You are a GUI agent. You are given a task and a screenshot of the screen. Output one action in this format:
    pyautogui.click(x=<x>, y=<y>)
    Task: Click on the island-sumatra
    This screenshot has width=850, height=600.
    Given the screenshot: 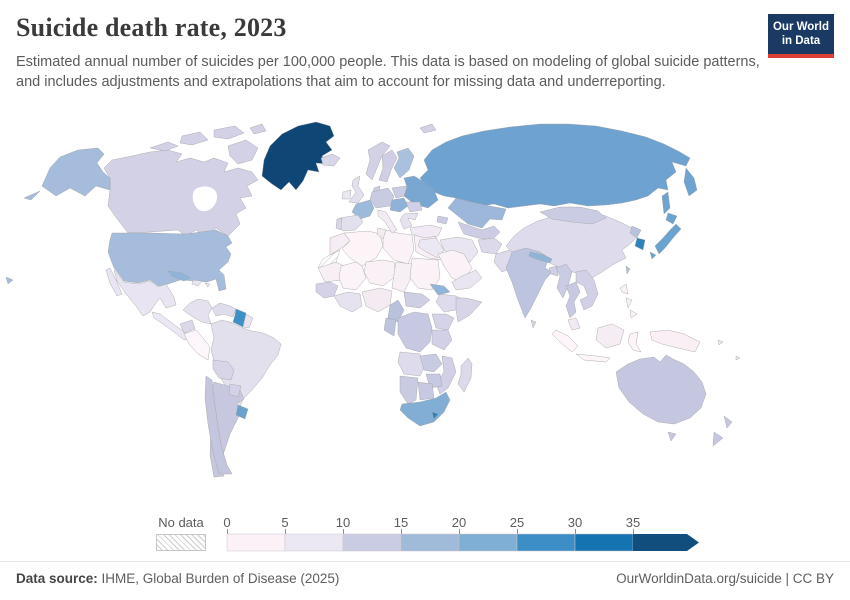 What is the action you would take?
    pyautogui.click(x=565, y=341)
    